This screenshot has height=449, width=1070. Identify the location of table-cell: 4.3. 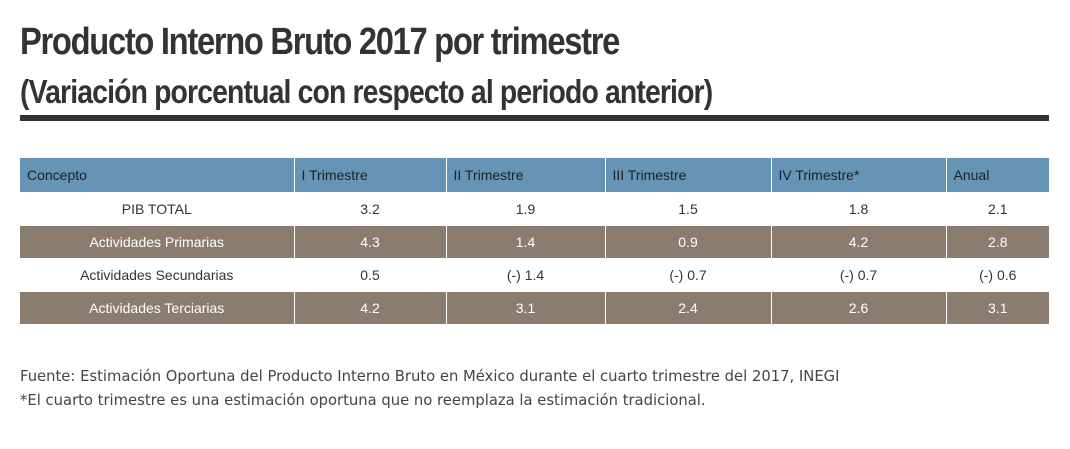
(369, 242).